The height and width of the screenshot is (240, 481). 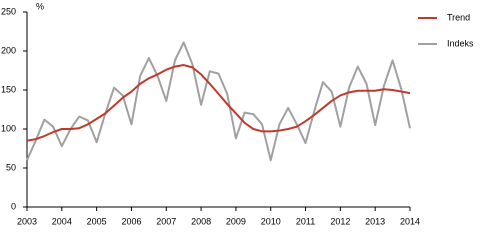 I want to click on y-tick-label: 50, so click(x=11, y=167).